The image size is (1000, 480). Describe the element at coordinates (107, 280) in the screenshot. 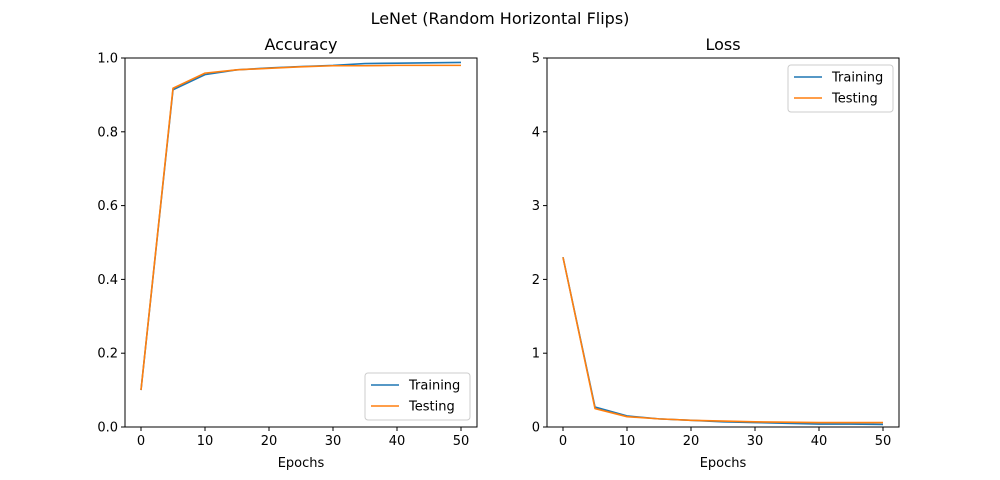

I see `y-tick-label: 0.4` at that location.